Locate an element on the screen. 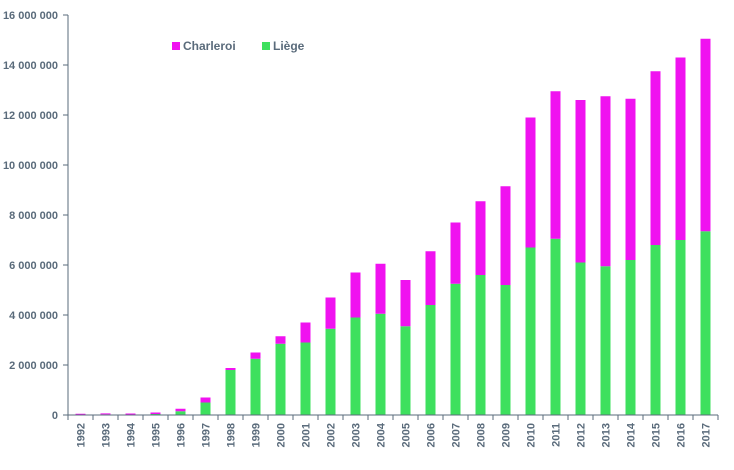 The image size is (734, 470). y-tick-label: 14 000 000 is located at coordinates (30, 66).